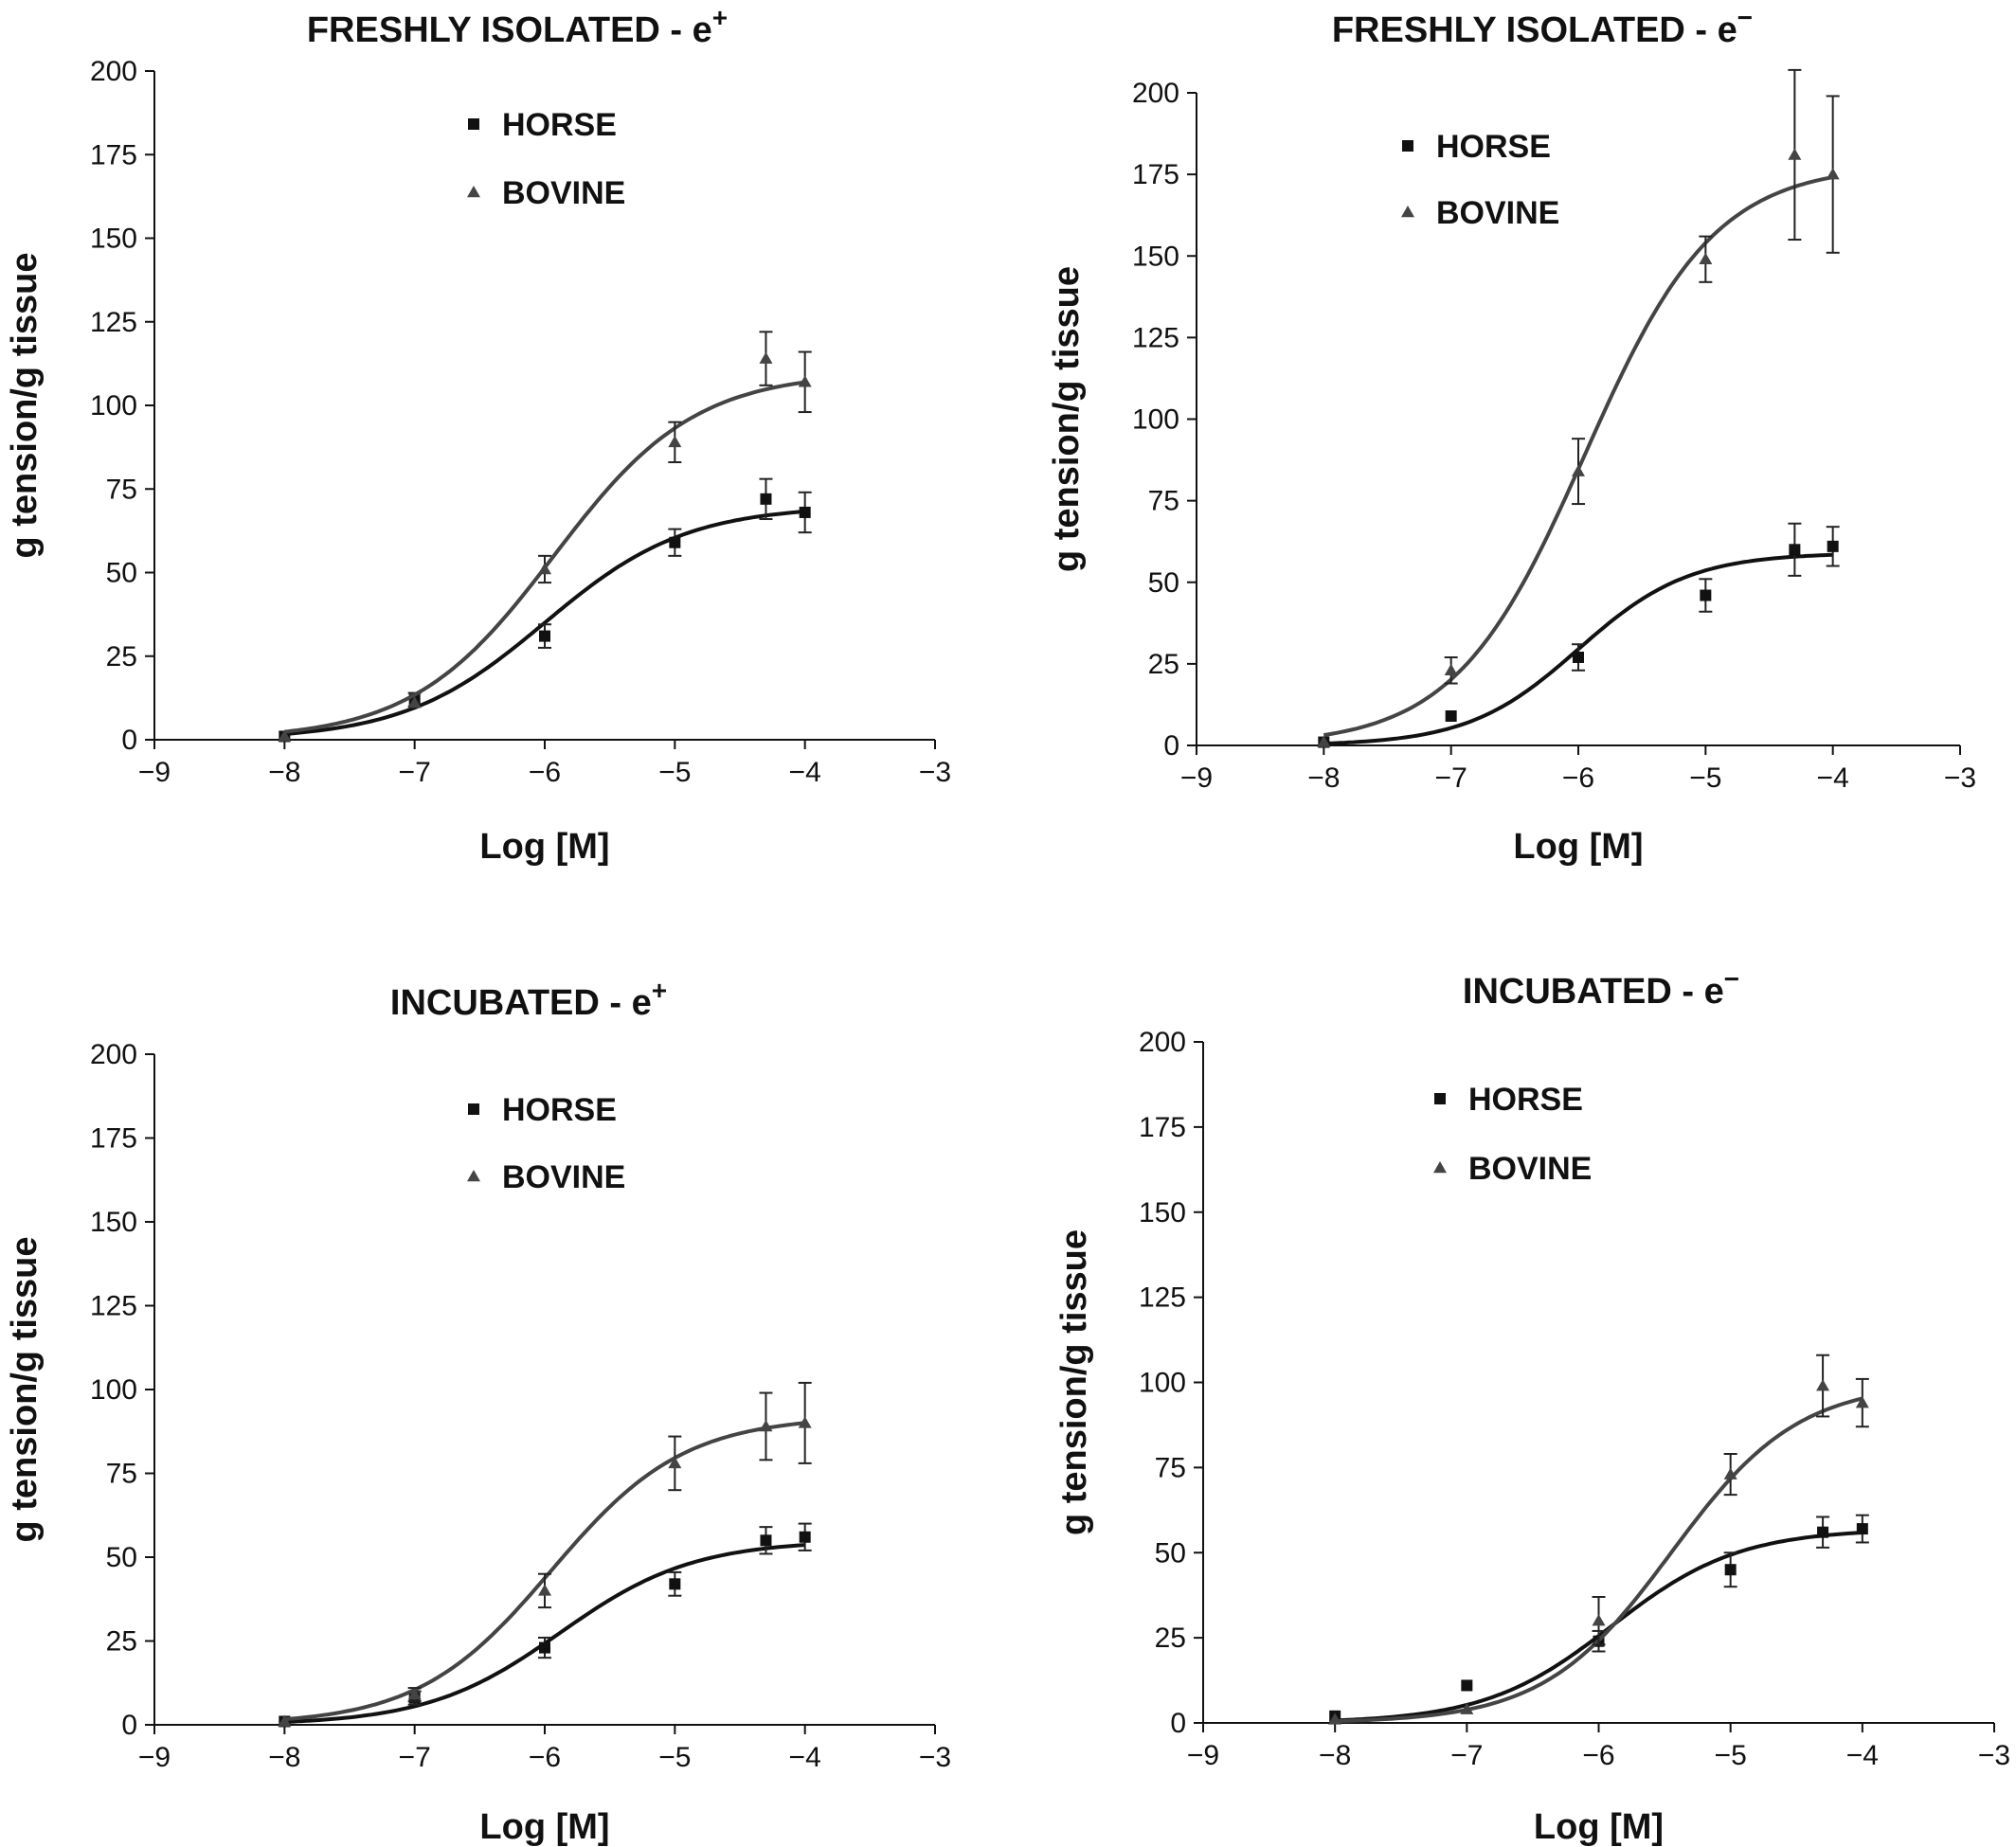 This screenshot has height=1847, width=2016. I want to click on chart-title-main: INCUBATED - e, so click(1593, 992).